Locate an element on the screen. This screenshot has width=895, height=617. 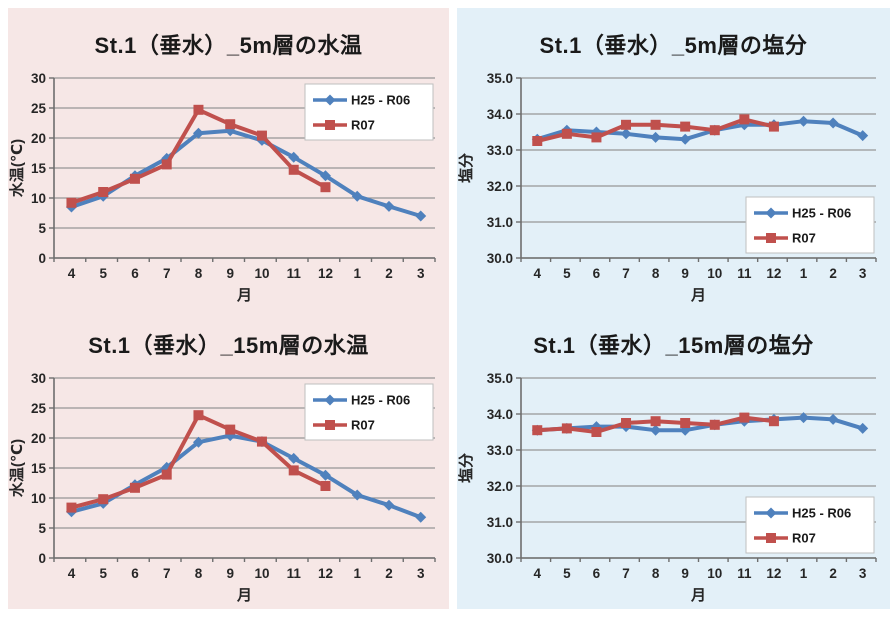
chart-title-salinity-5m: St.1（垂水）_5m層の塩分 is located at coordinates (673, 45).